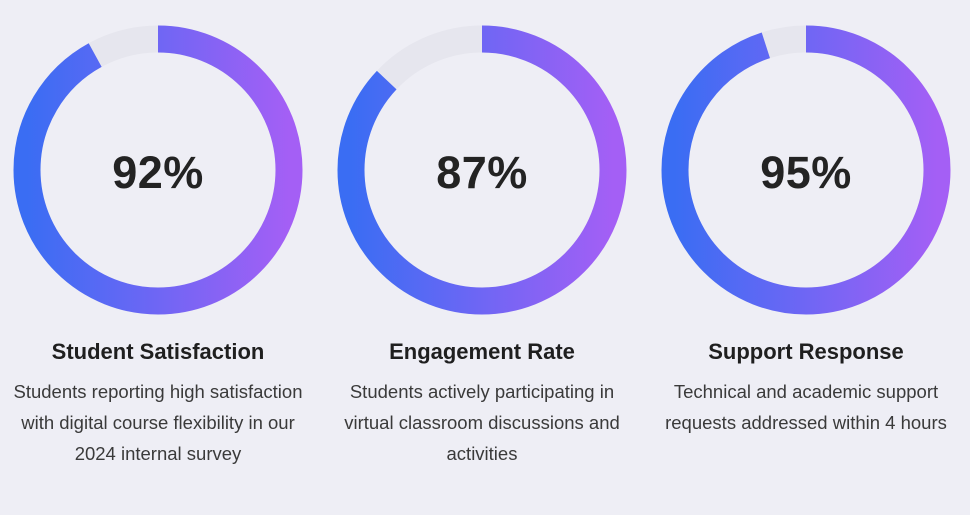  What do you see at coordinates (482, 351) in the screenshot?
I see `stat-title: Engagement Rate` at bounding box center [482, 351].